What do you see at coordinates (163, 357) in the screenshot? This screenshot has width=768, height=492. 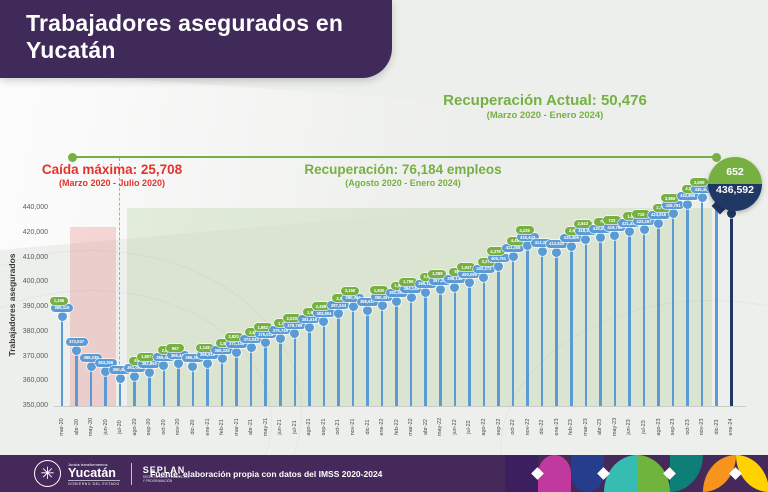 I see `value-label: 365,481` at bounding box center [163, 357].